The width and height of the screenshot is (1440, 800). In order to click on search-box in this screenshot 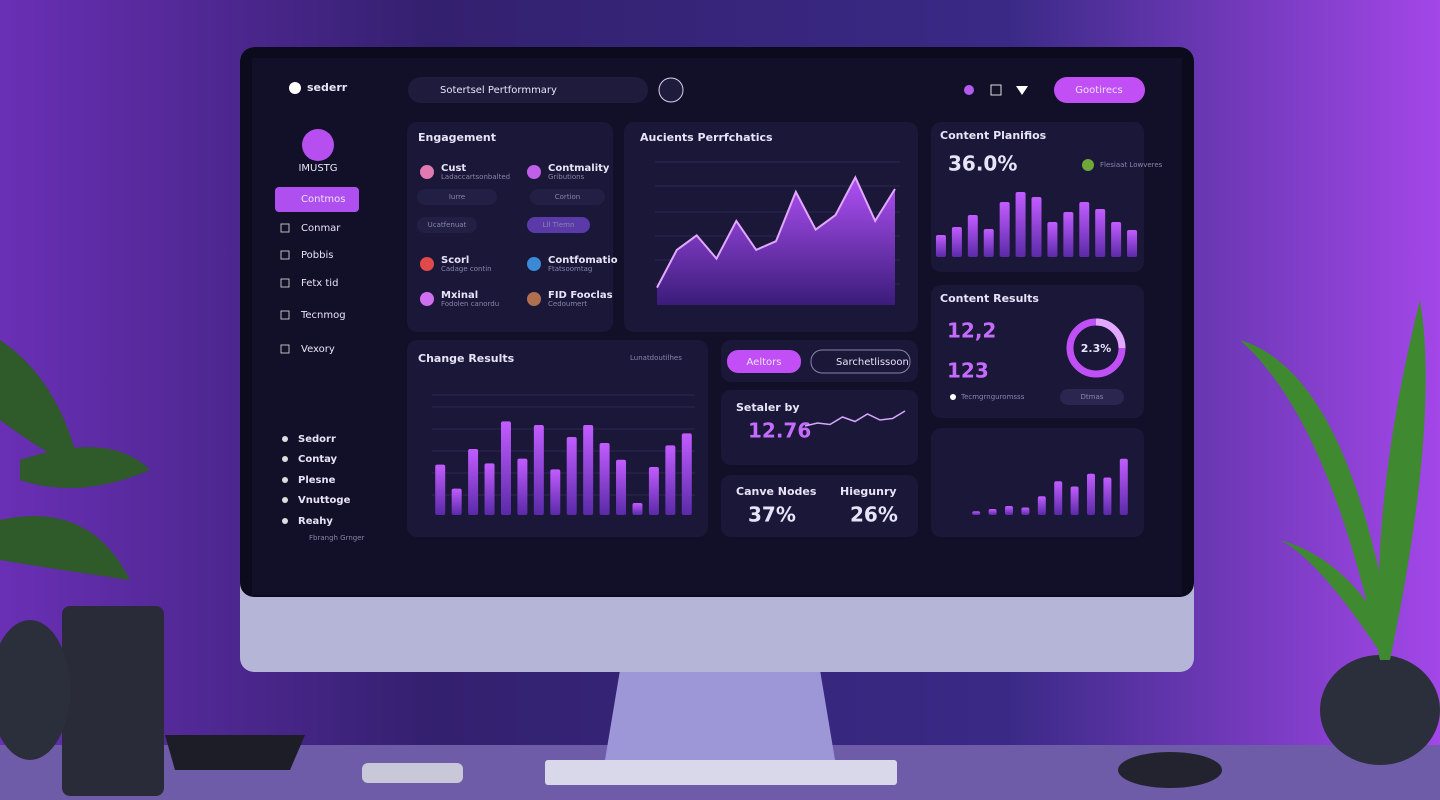, I will do `click(528, 90)`.